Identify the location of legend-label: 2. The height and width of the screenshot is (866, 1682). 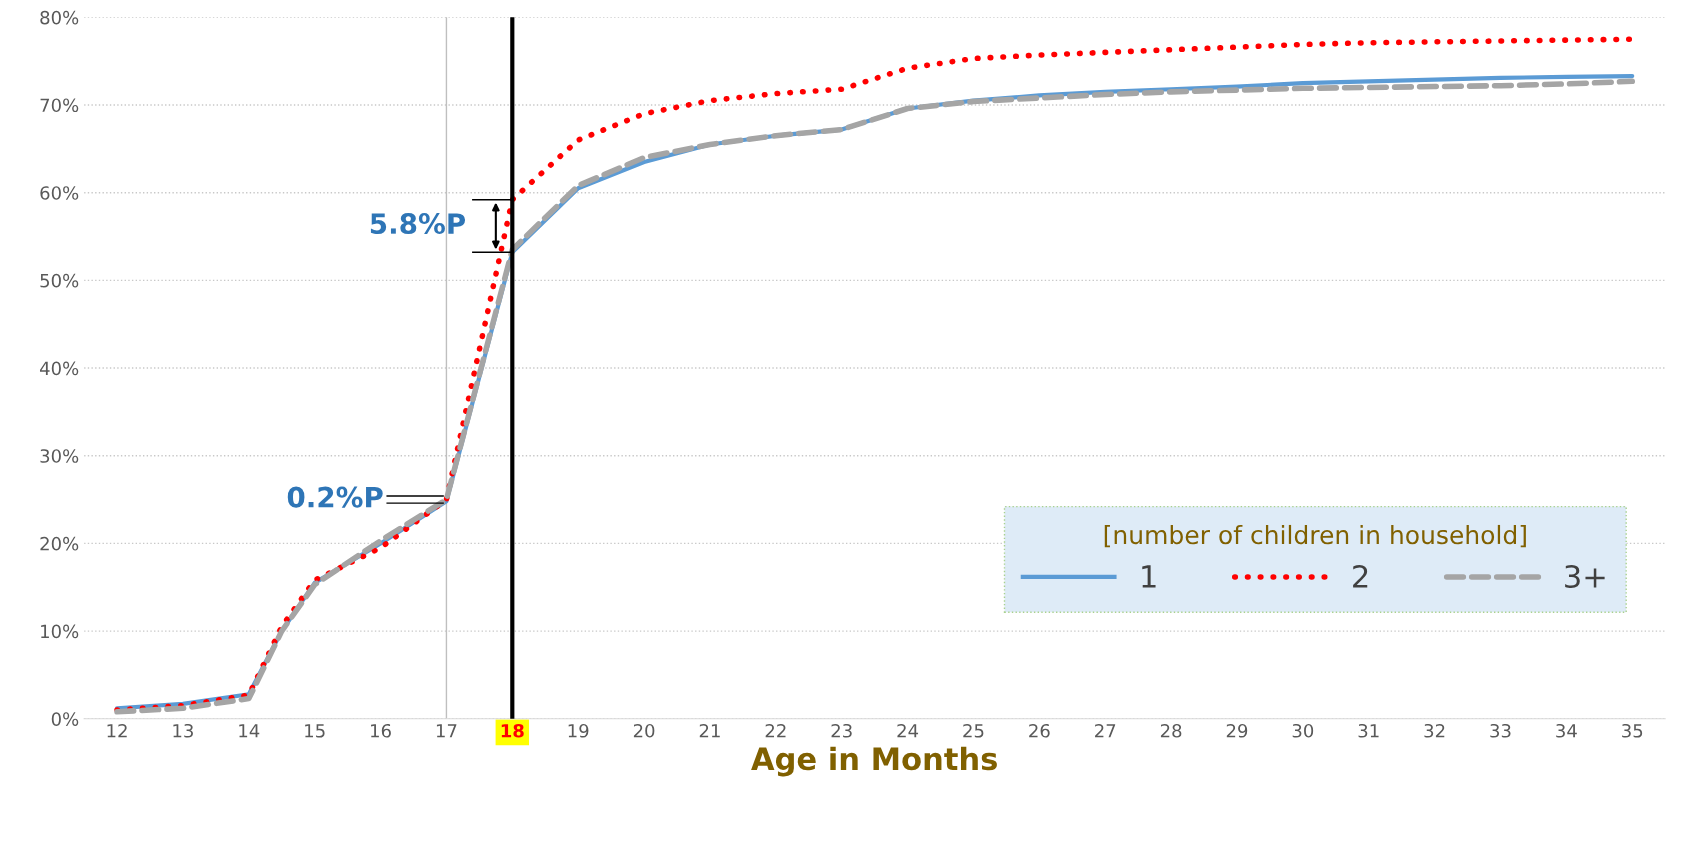
(1360, 576).